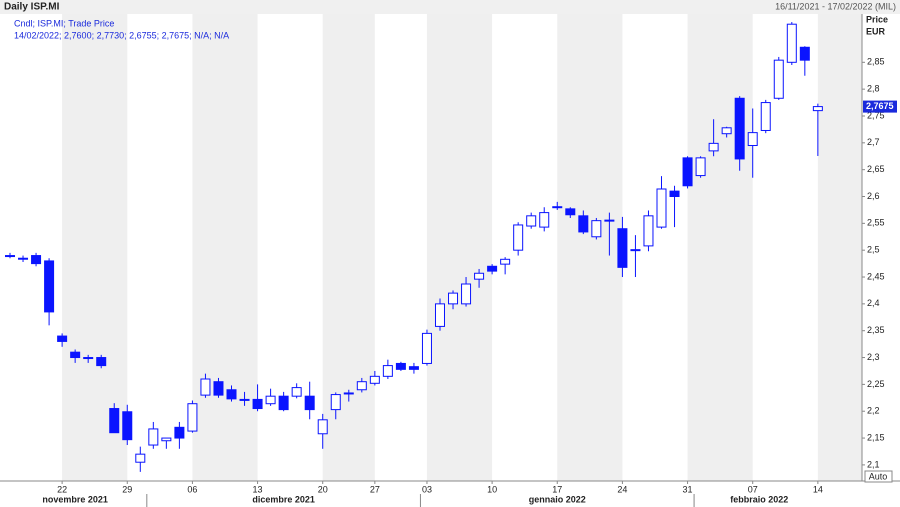  I want to click on y-tick-label: 2,4, so click(873, 303).